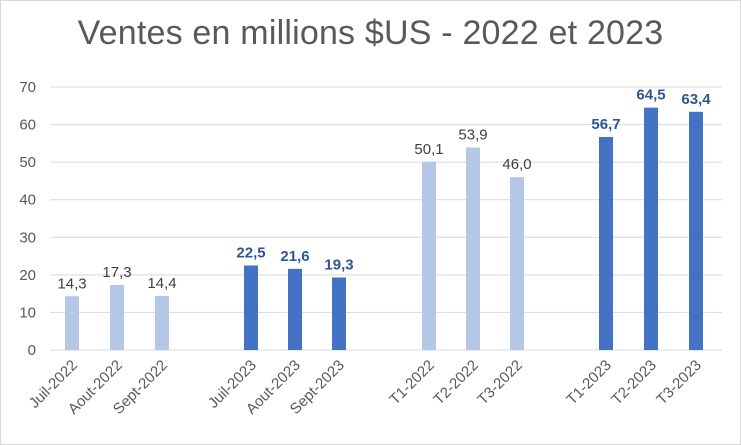 This screenshot has width=741, height=445. I want to click on x-tick-label: T2-2023, so click(634, 383).